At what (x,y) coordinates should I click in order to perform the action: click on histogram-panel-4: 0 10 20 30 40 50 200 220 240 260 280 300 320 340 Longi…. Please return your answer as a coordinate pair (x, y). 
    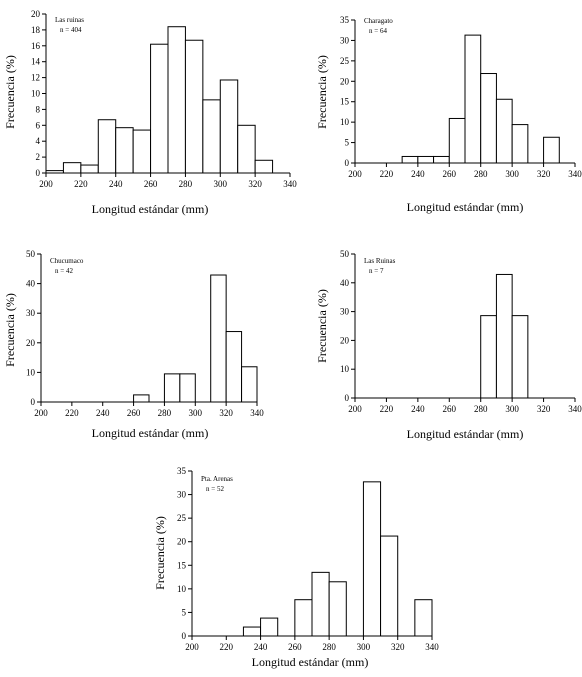
    Looking at the image, I should click on (448, 345).